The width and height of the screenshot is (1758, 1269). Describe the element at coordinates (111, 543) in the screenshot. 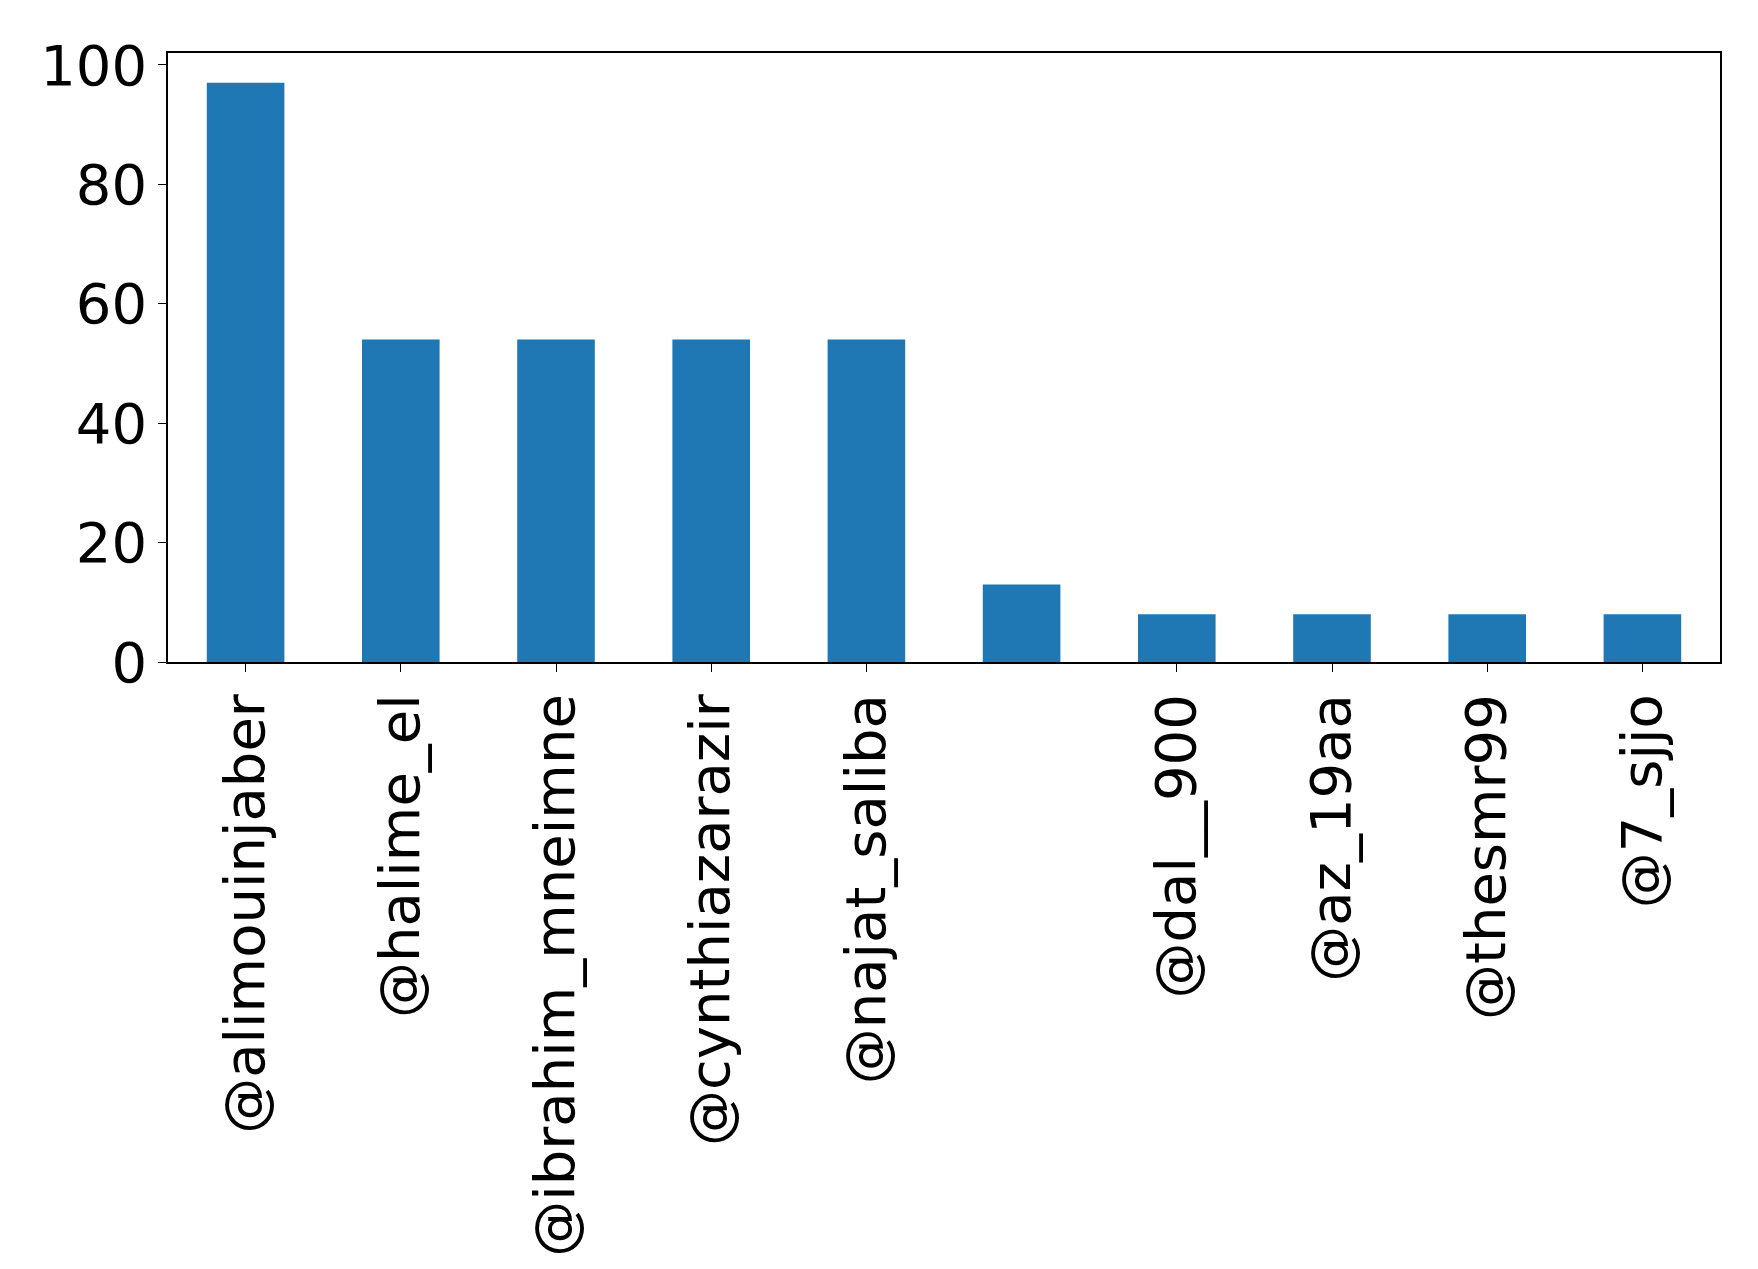

I see `y-tick-label: 20` at that location.